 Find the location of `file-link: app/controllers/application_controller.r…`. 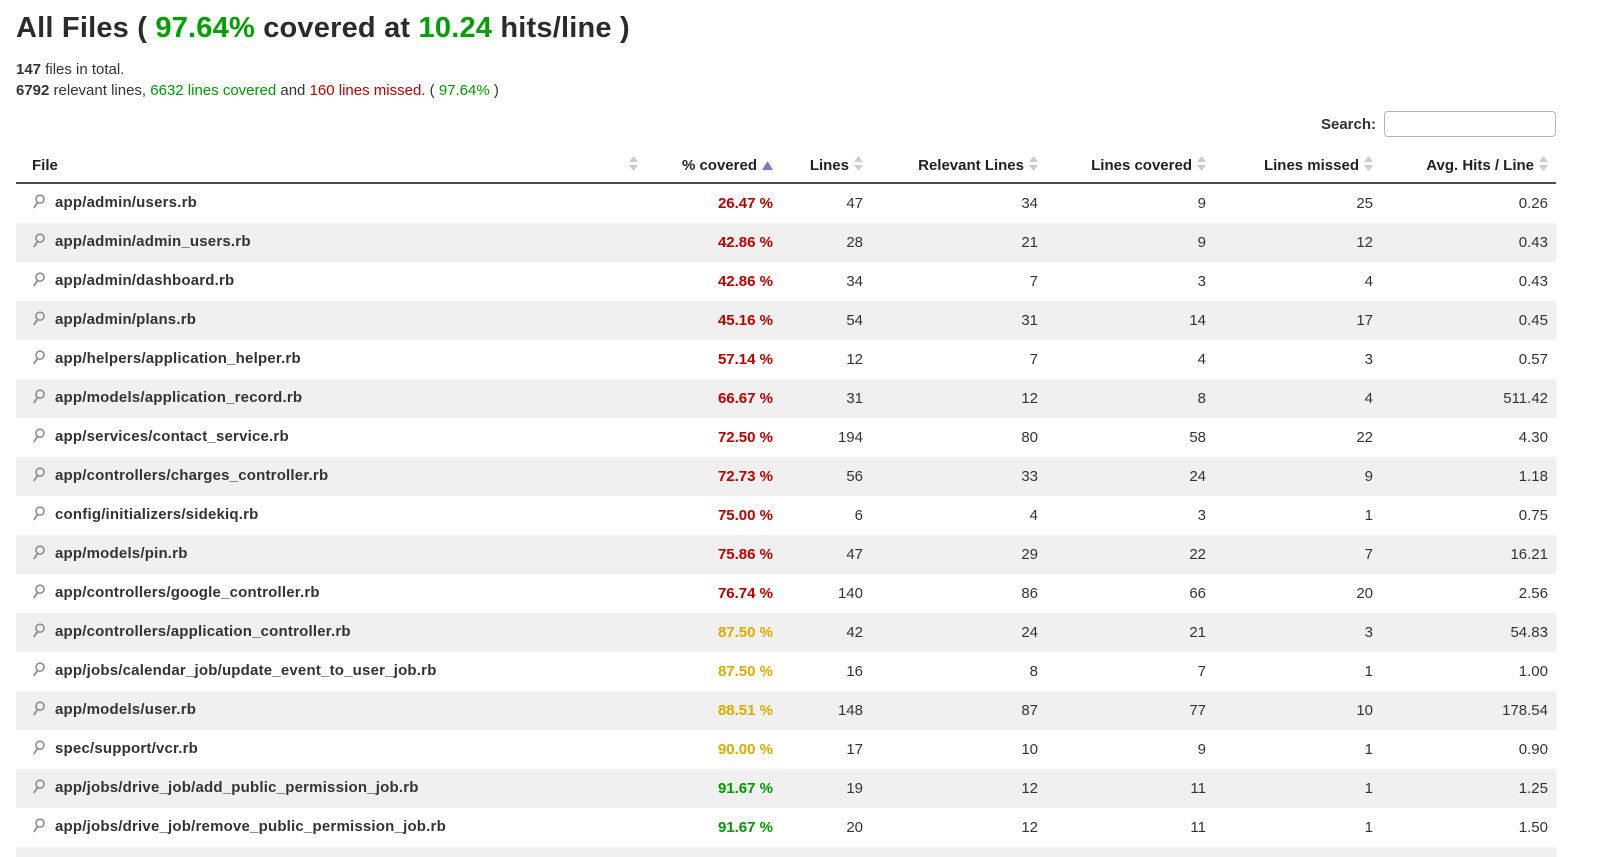

file-link: app/controllers/application_controller.r… is located at coordinates (203, 631).